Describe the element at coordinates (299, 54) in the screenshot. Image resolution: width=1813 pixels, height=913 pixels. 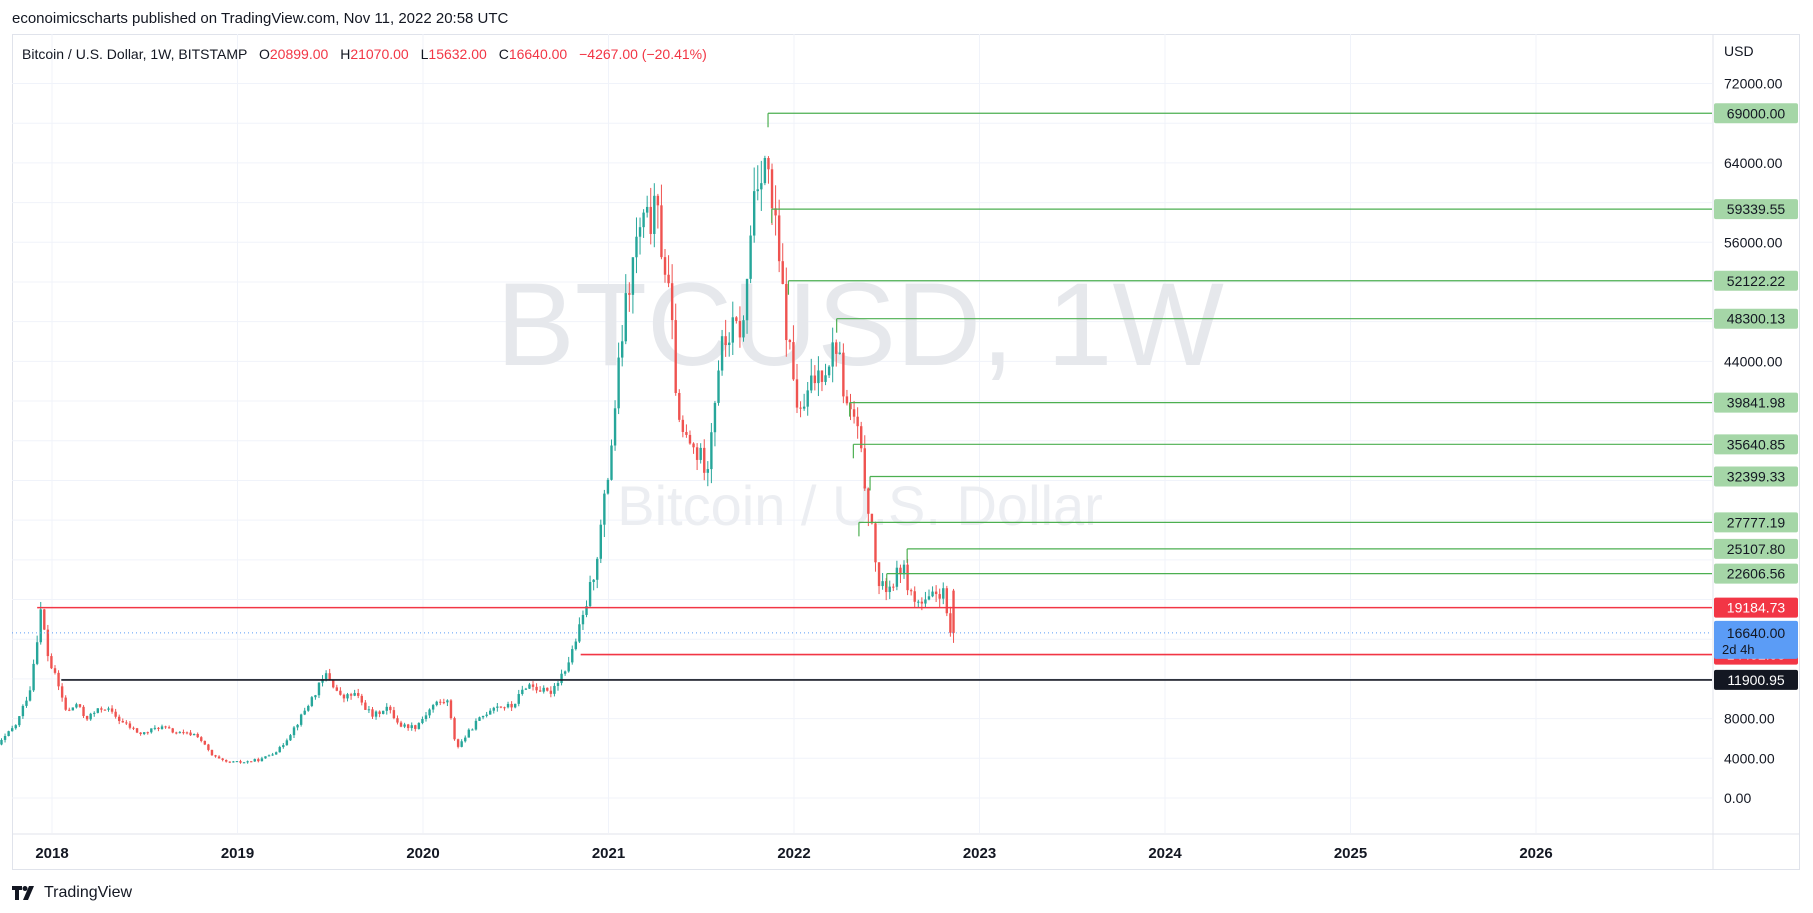
I see `open-value: 20899.00` at that location.